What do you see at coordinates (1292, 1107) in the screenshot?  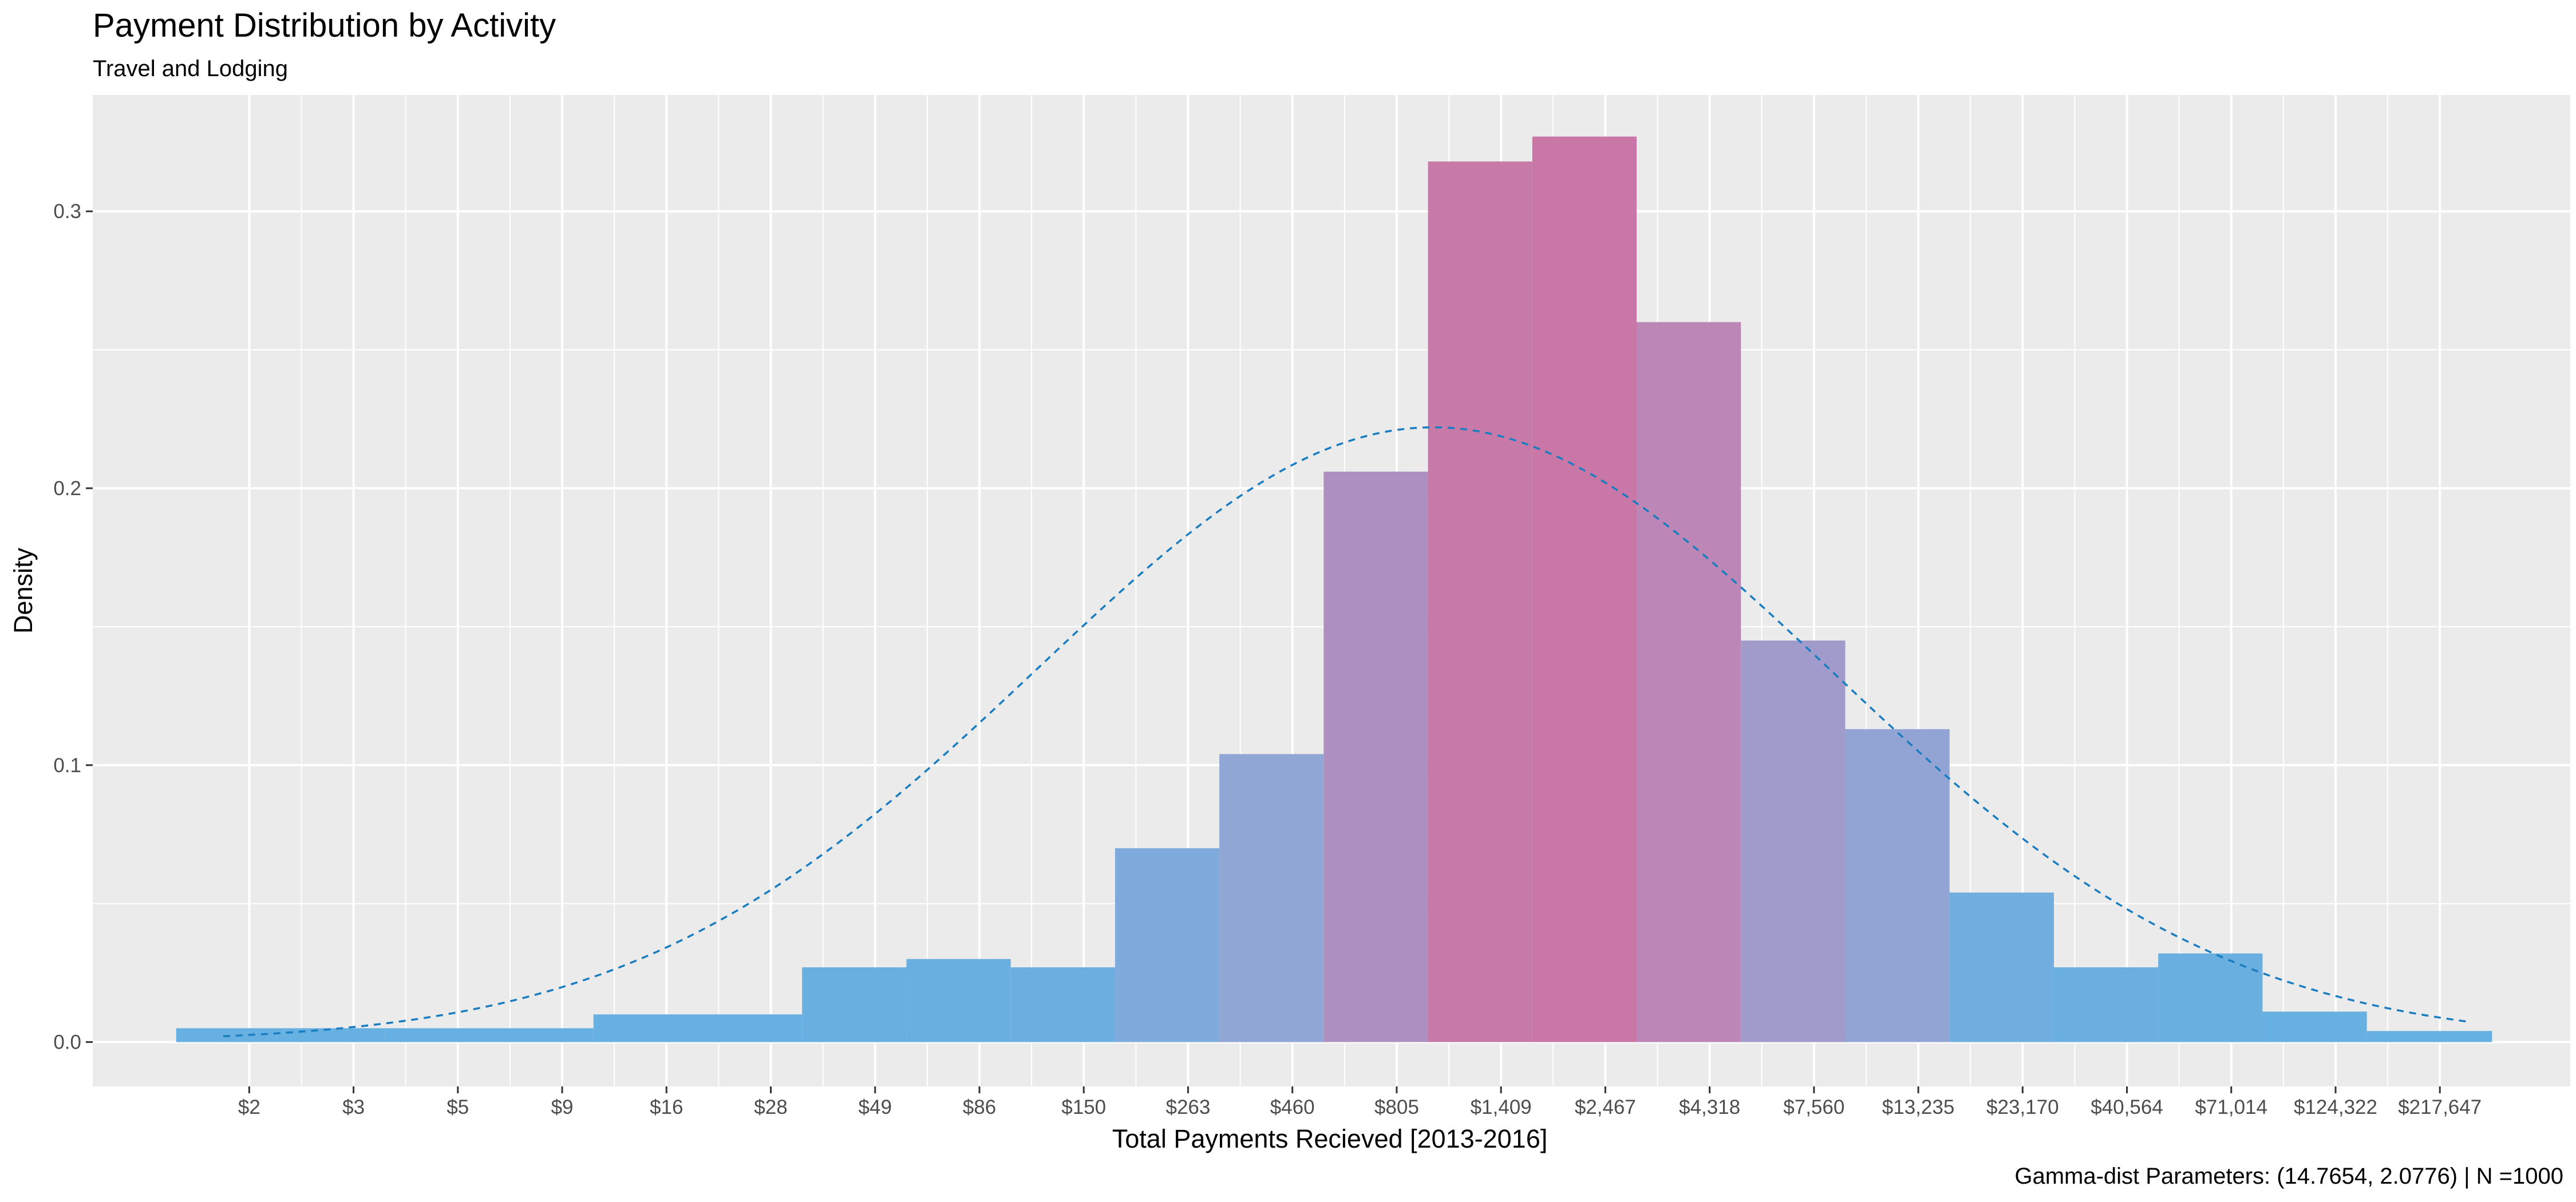 I see `x-tick-label: $460` at bounding box center [1292, 1107].